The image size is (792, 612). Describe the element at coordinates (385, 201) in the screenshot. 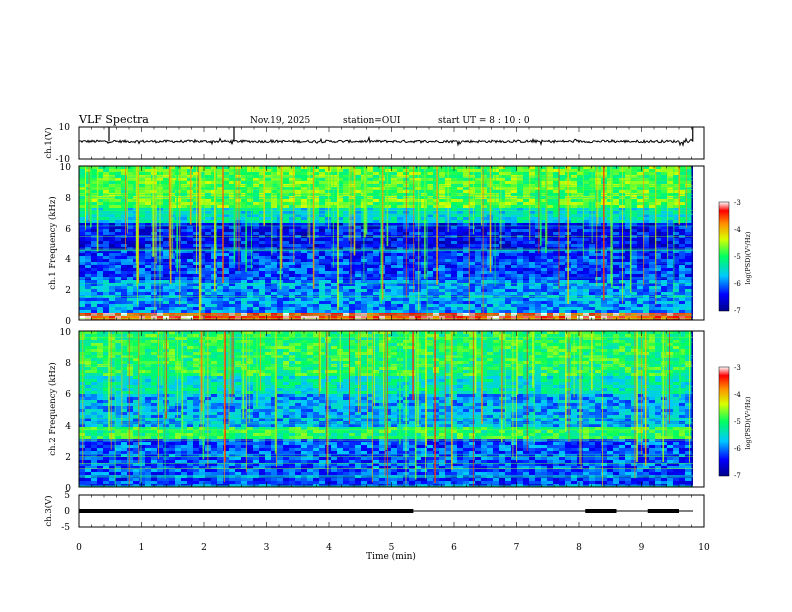

I see `ch1-spec-row` at that location.